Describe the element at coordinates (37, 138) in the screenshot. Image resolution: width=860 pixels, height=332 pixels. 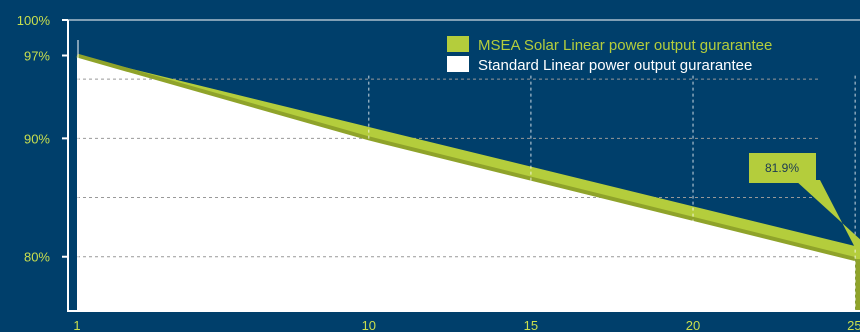
I see `y-tick-label: 90%` at that location.